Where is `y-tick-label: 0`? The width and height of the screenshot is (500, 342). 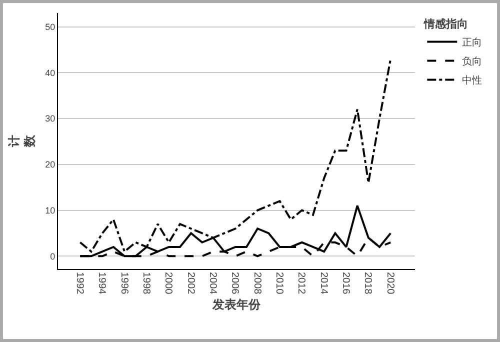
y-tick-label: 0 is located at coordinates (53, 256).